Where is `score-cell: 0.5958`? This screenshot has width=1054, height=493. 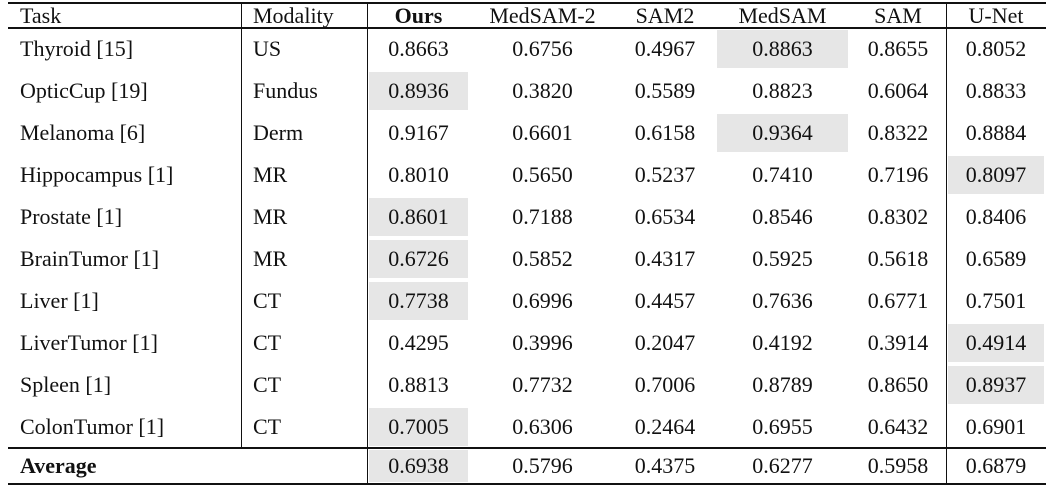
score-cell: 0.5958 is located at coordinates (898, 465).